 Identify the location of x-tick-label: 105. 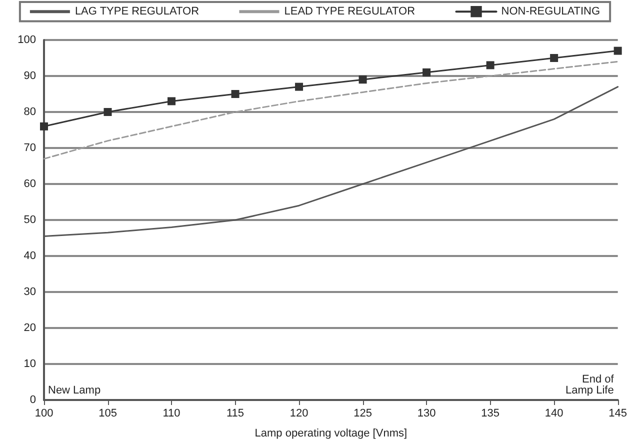
(107, 414).